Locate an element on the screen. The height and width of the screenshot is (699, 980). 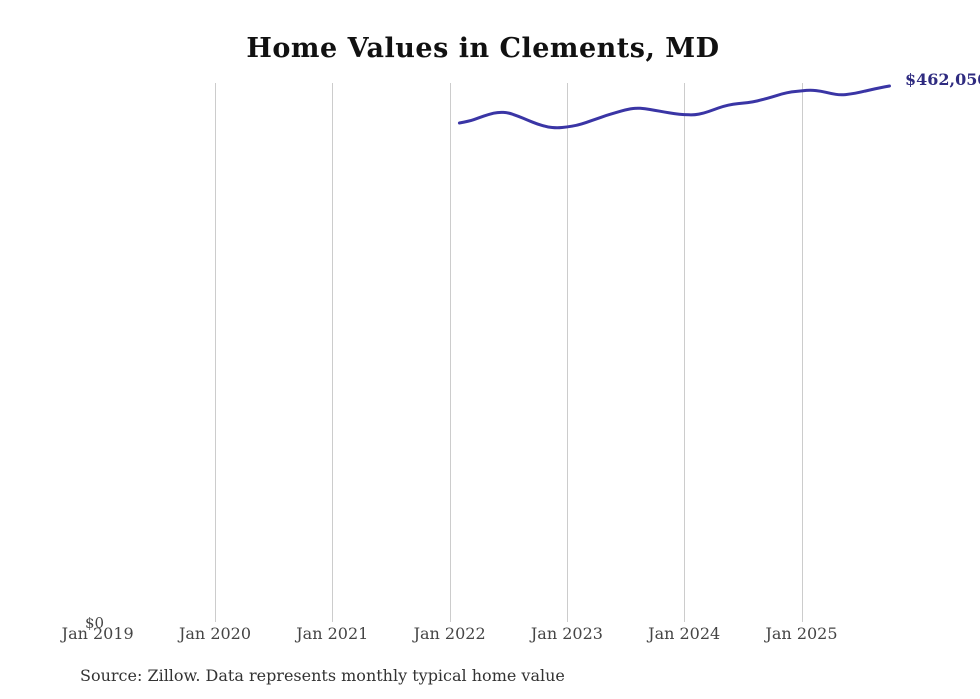
x-tick-label: Jan 2025 is located at coordinates (801, 633).